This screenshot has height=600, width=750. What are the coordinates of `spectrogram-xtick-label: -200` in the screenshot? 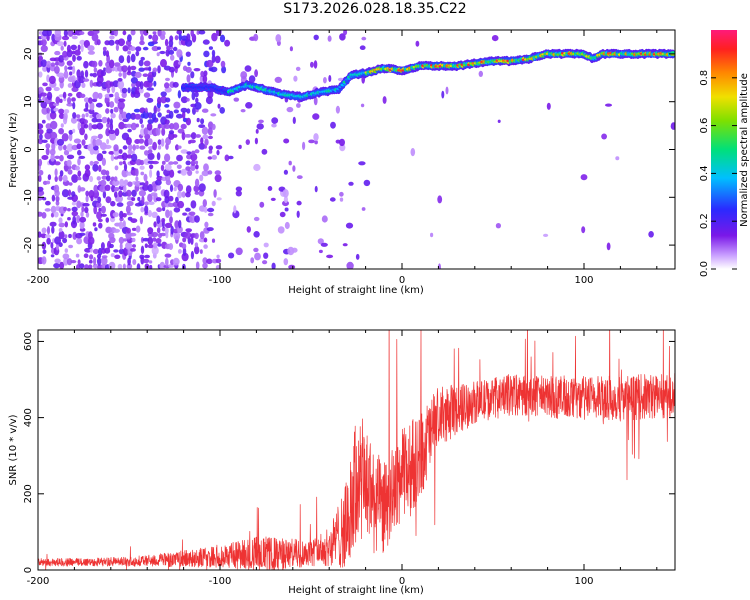 It's located at (38, 280).